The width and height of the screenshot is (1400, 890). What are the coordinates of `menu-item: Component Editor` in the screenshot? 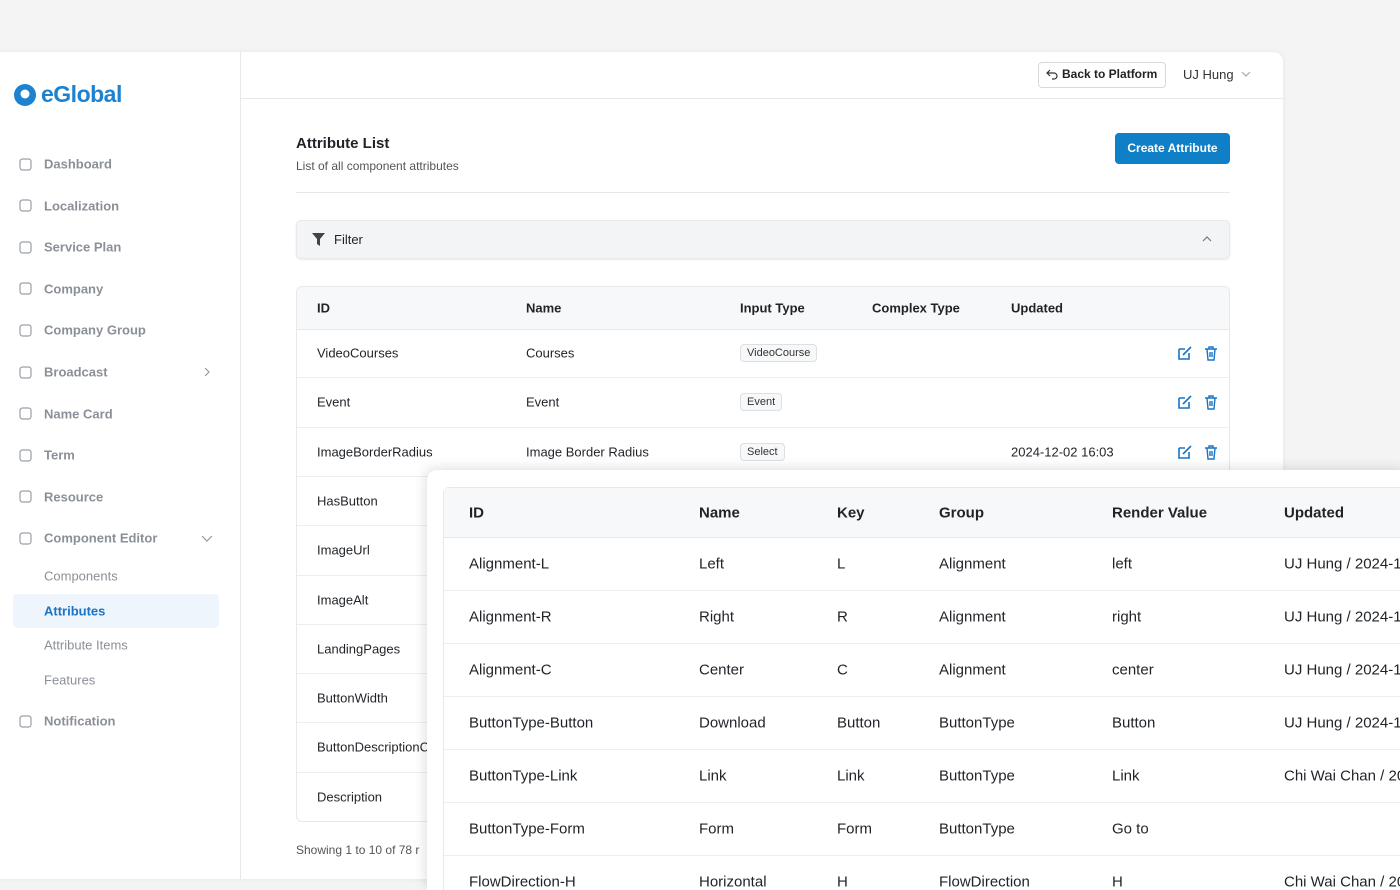 It's located at (100, 538).